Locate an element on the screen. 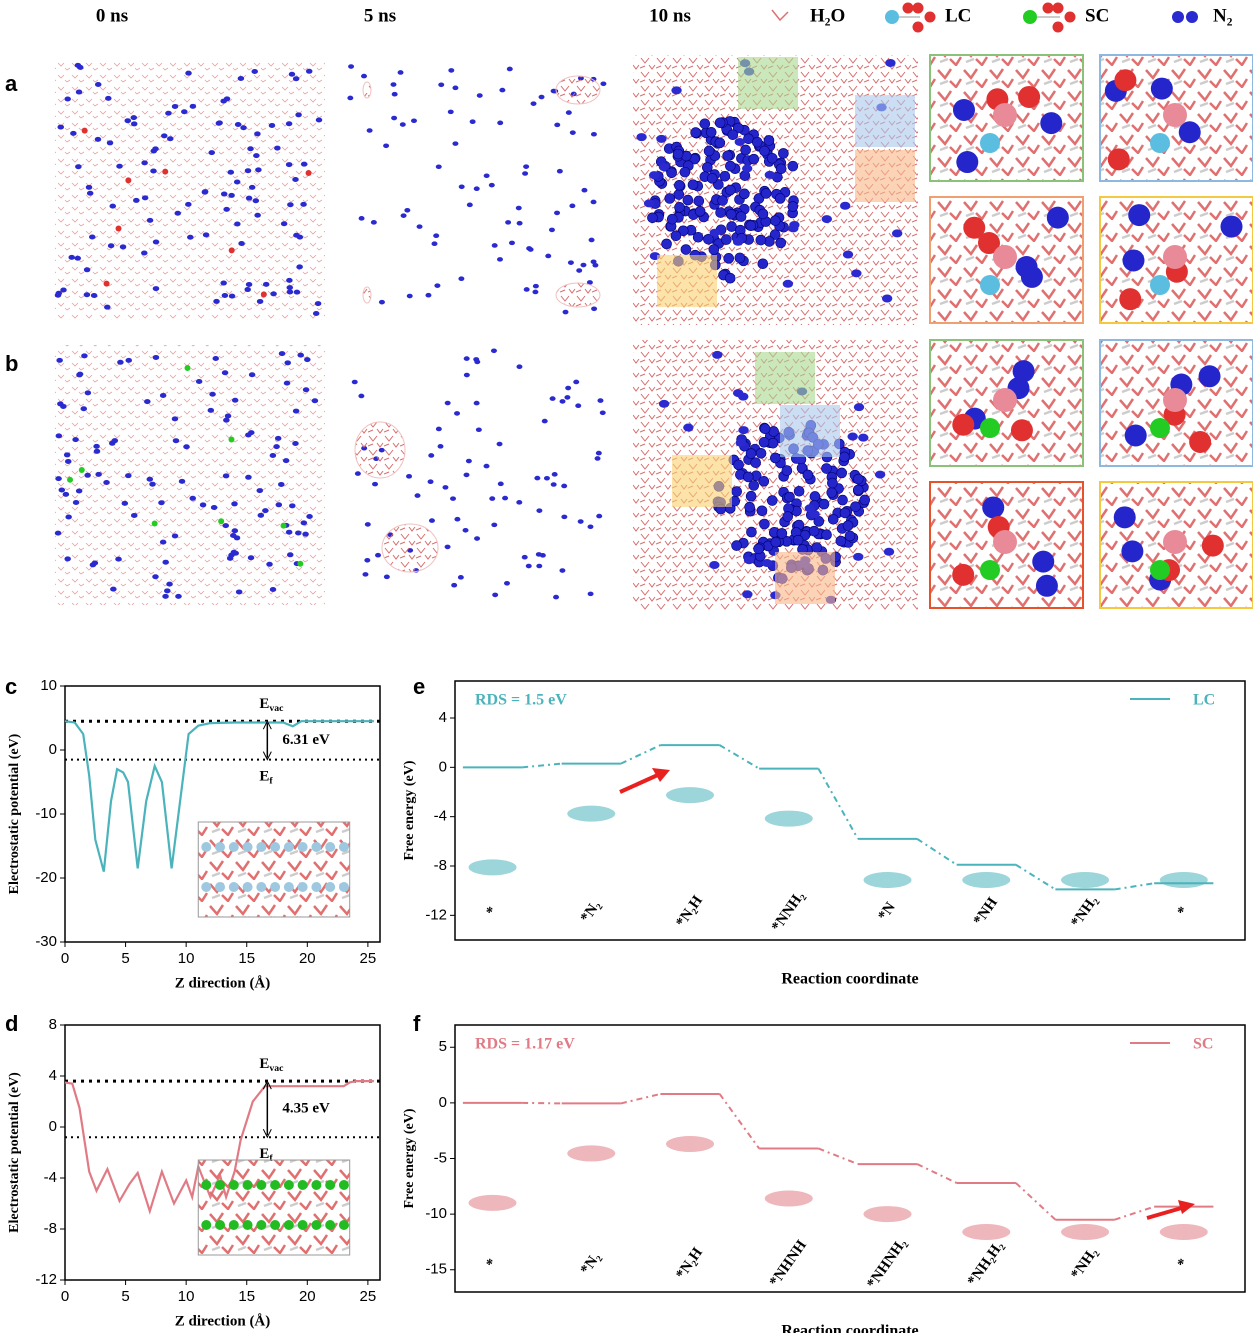  highlight is located at coordinates (805, 578).